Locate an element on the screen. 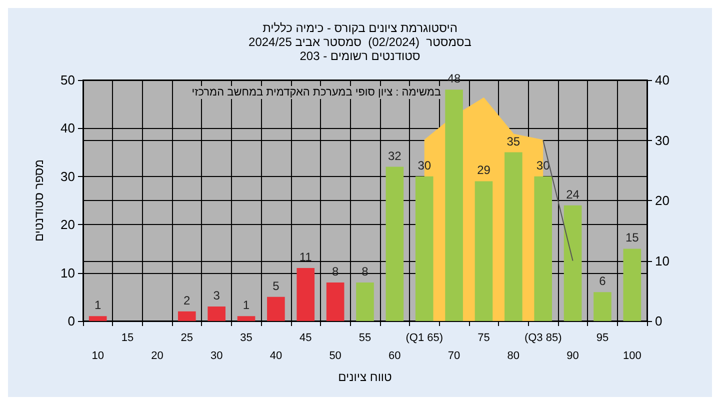 Image resolution: width=720 pixels, height=405 pixels. x-tick-label: 75 is located at coordinates (484, 338).